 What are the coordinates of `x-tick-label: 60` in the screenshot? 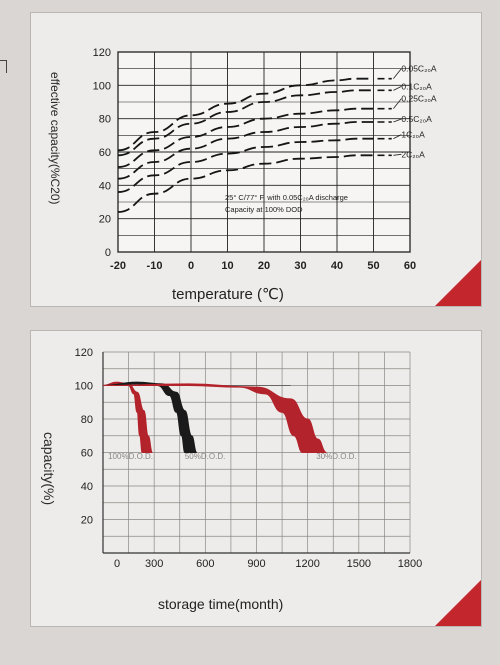 It's located at (410, 266).